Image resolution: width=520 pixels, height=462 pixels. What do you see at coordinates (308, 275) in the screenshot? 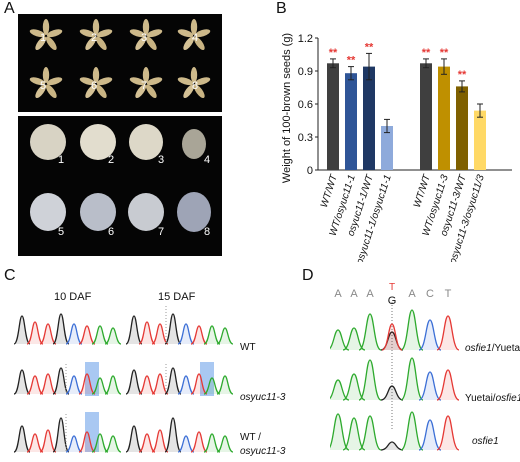
I see `panel-letter-d: D` at bounding box center [308, 275].